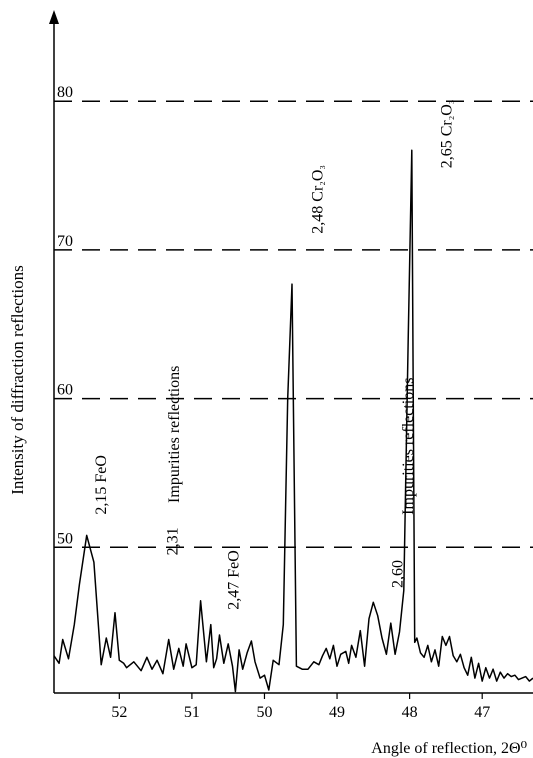 Image resolution: width=533 pixels, height=758 pixels. Describe the element at coordinates (264, 712) in the screenshot. I see `x-tick-label-2: 50` at that location.